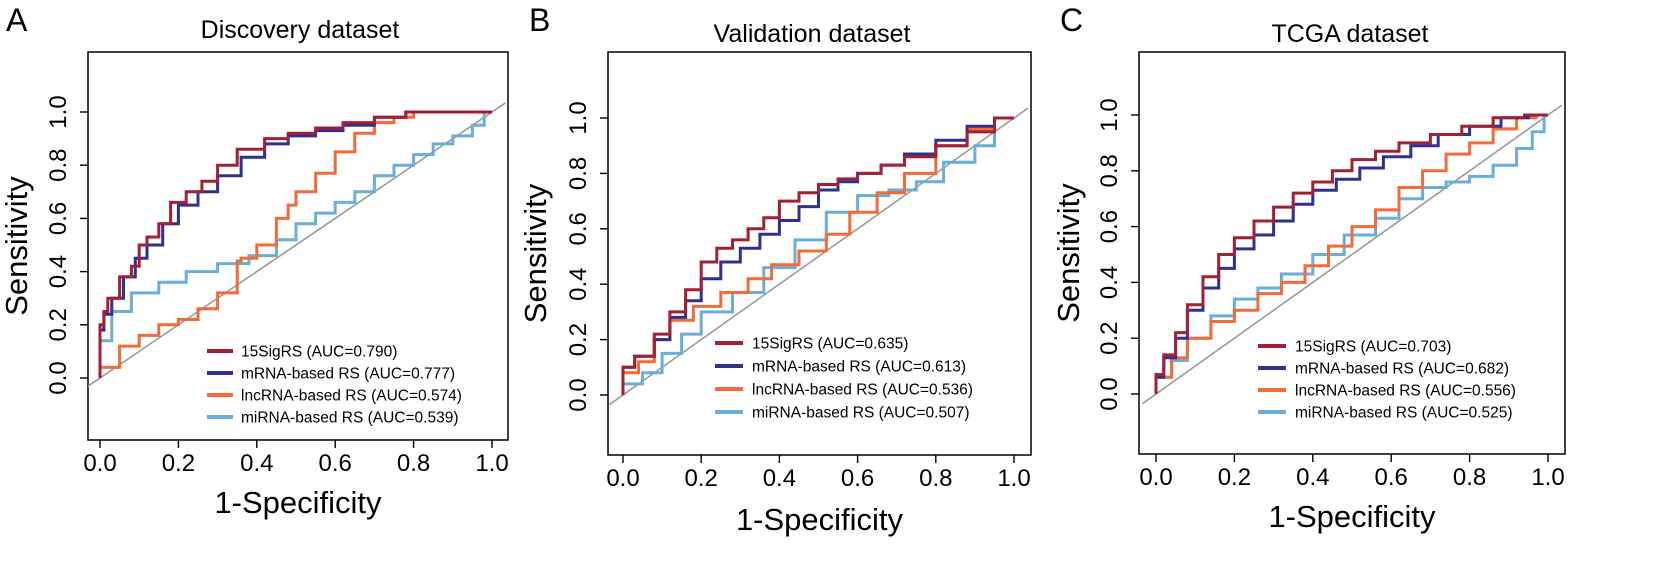 Image resolution: width=1654 pixels, height=565 pixels. I want to click on panel-letter: C, so click(1071, 20).